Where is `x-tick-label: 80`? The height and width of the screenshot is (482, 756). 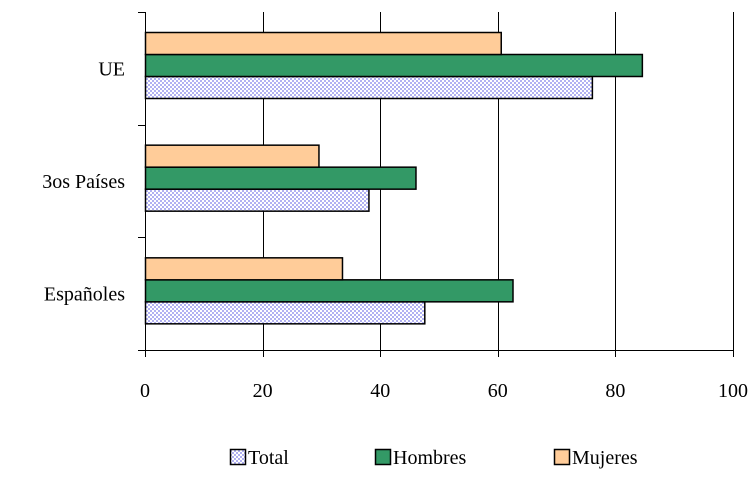
x-tick-label: 80 is located at coordinates (615, 391).